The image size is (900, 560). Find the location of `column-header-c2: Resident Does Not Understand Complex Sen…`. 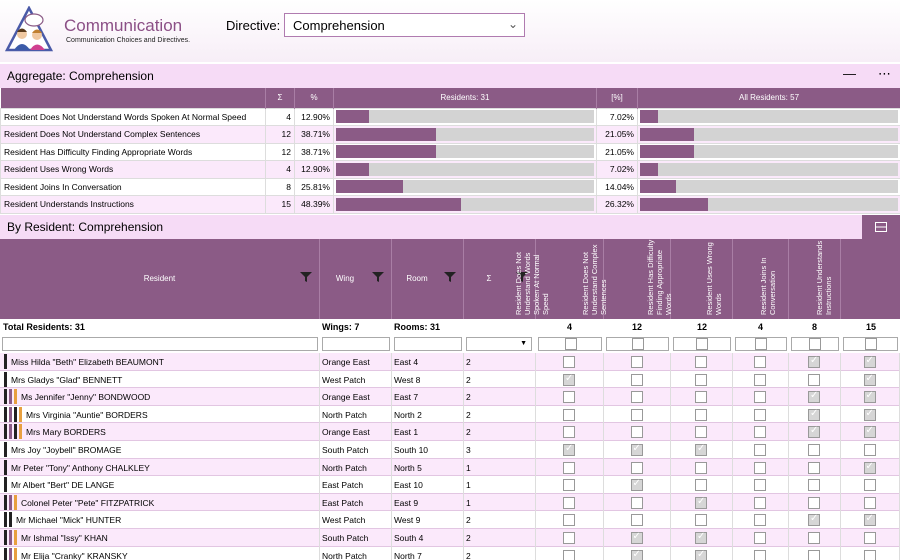

column-header-c2: Resident Does Not Understand Complex Sen… is located at coordinates (626, 279).